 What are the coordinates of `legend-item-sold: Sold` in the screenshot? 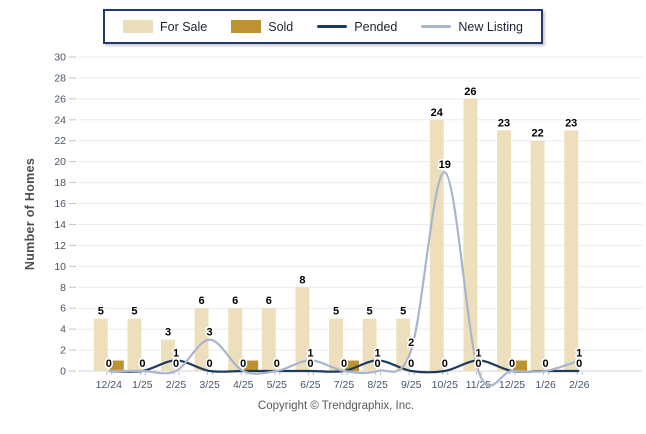 It's located at (262, 27).